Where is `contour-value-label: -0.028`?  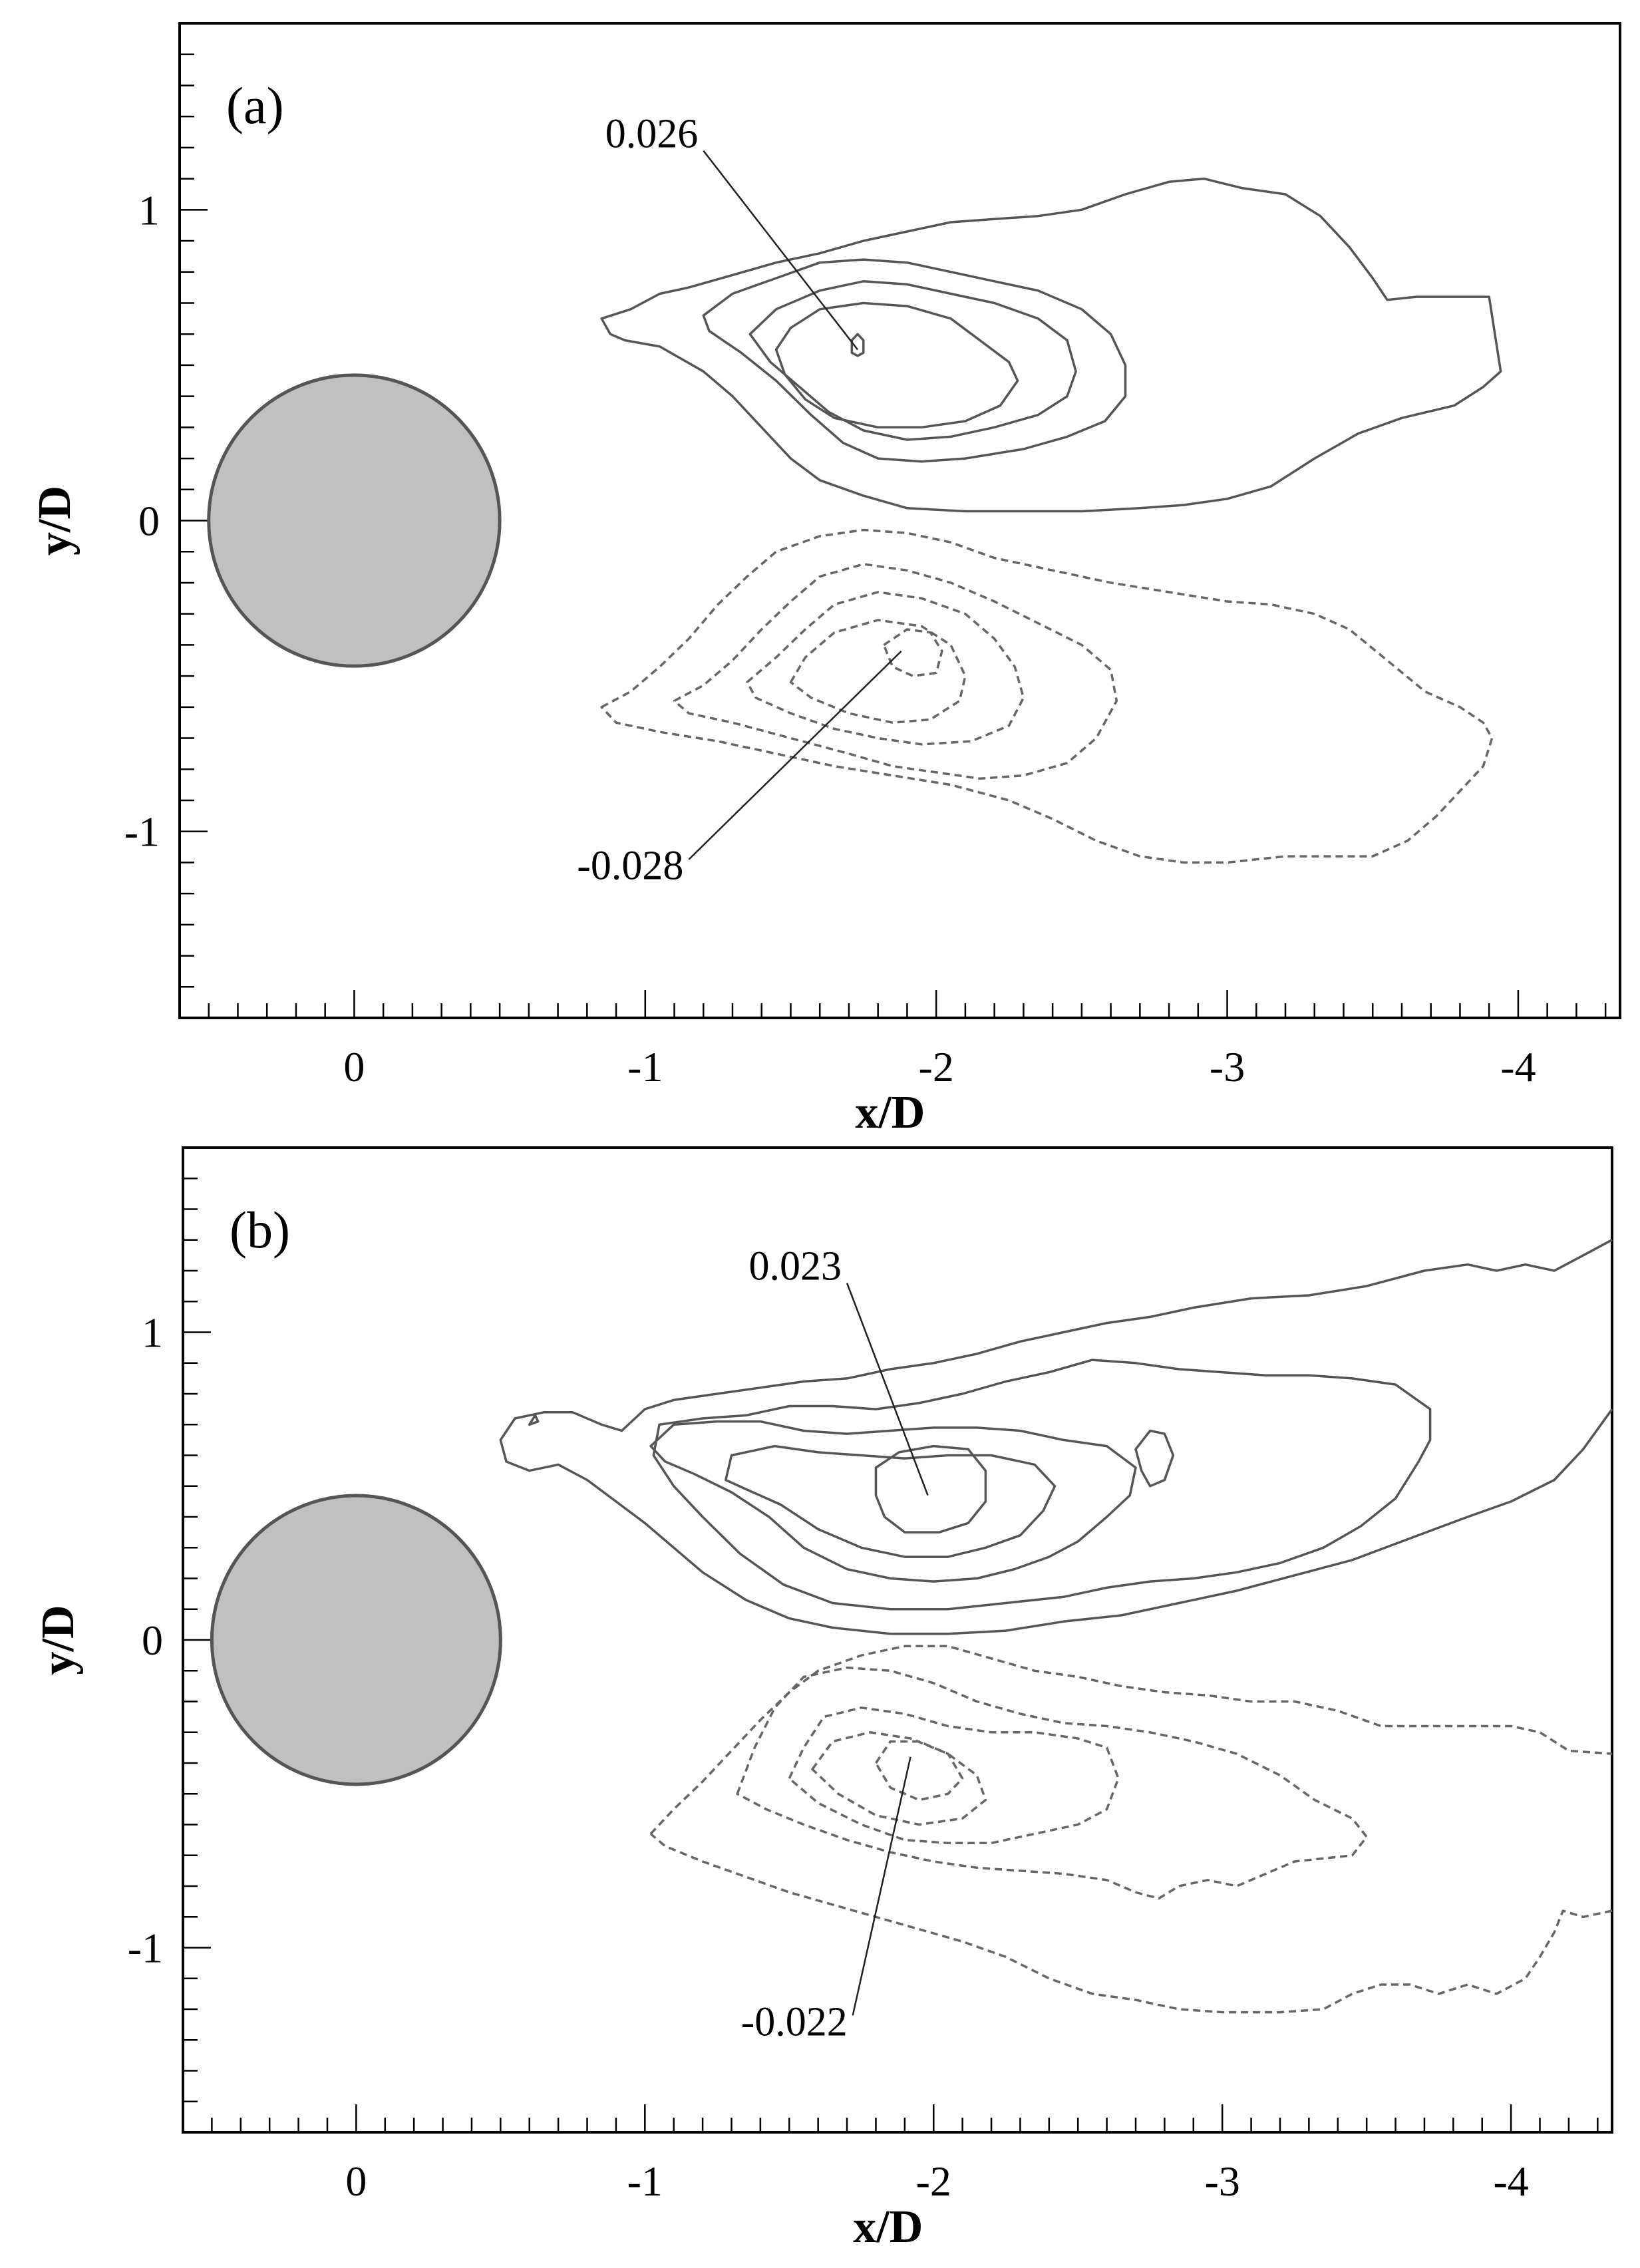
contour-value-label: -0.028 is located at coordinates (630, 866).